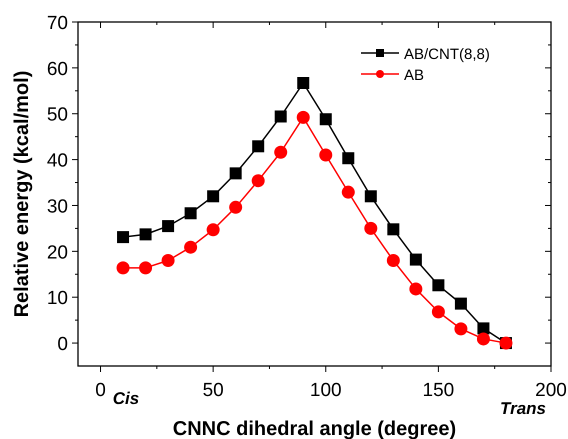 This screenshot has height=439, width=568. Describe the element at coordinates (314, 428) in the screenshot. I see `x-axis-title: CNNC dihedral angle (degree)` at that location.